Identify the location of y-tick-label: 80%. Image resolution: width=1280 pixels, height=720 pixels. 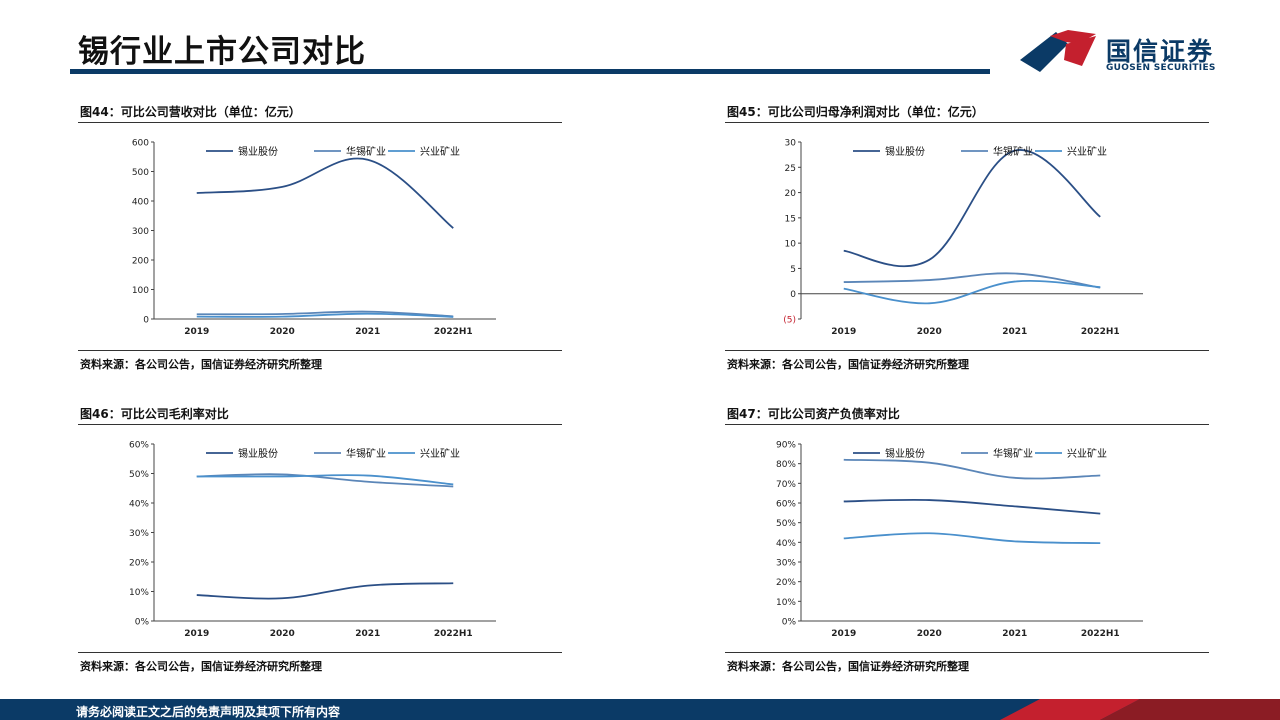
(786, 465).